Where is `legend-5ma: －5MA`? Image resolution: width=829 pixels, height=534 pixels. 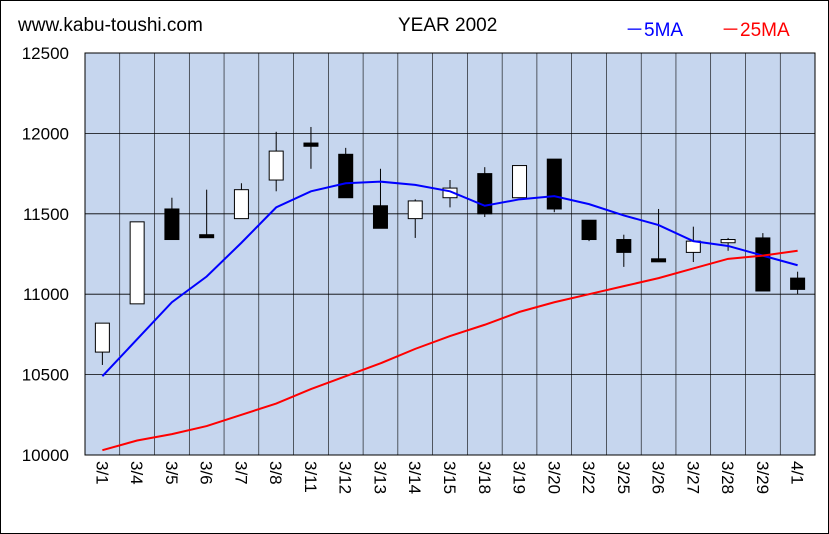 legend-5ma: －5MA is located at coordinates (654, 30).